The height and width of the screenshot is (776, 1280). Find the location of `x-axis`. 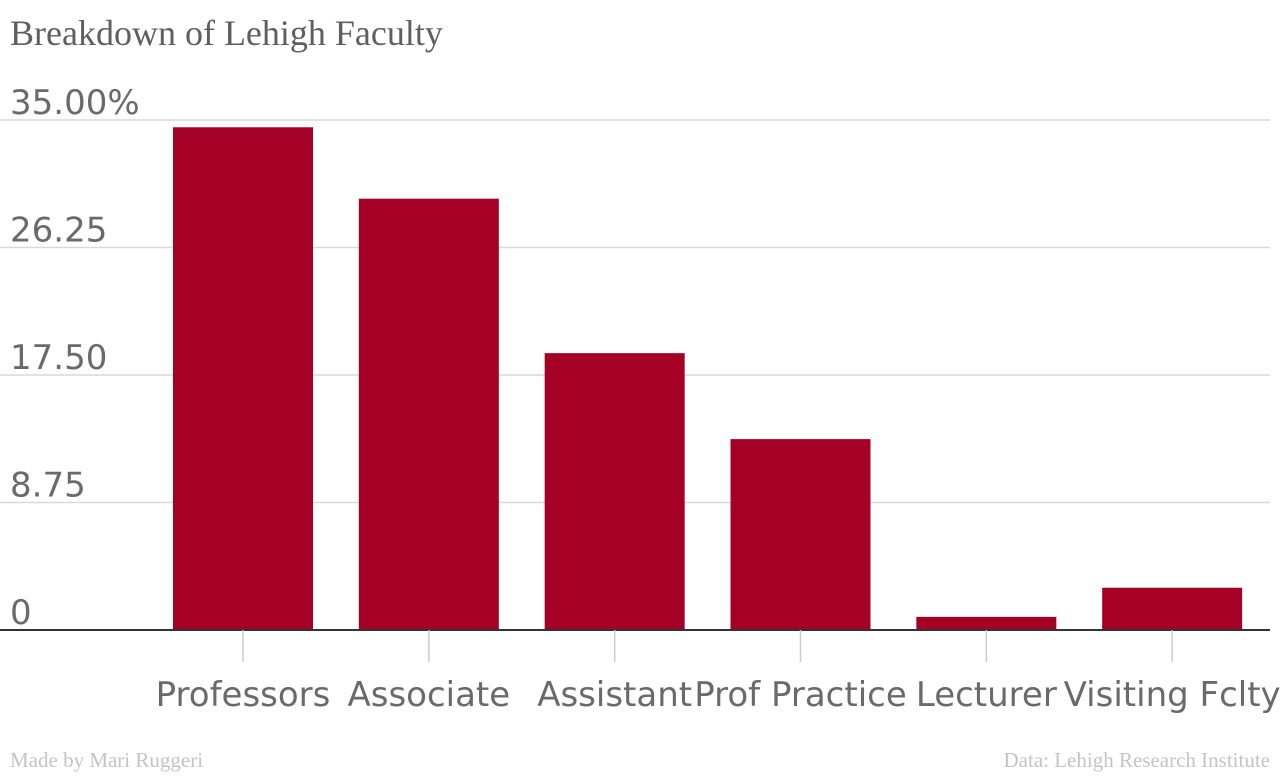

x-axis is located at coordinates (635, 645).